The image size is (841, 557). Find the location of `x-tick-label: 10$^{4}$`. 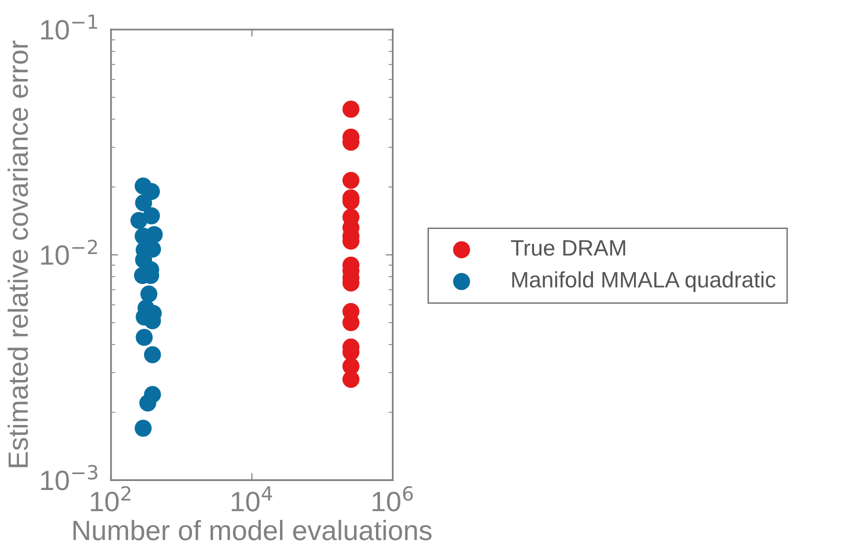

x-tick-label: 10$^{4}$ is located at coordinates (252, 499).